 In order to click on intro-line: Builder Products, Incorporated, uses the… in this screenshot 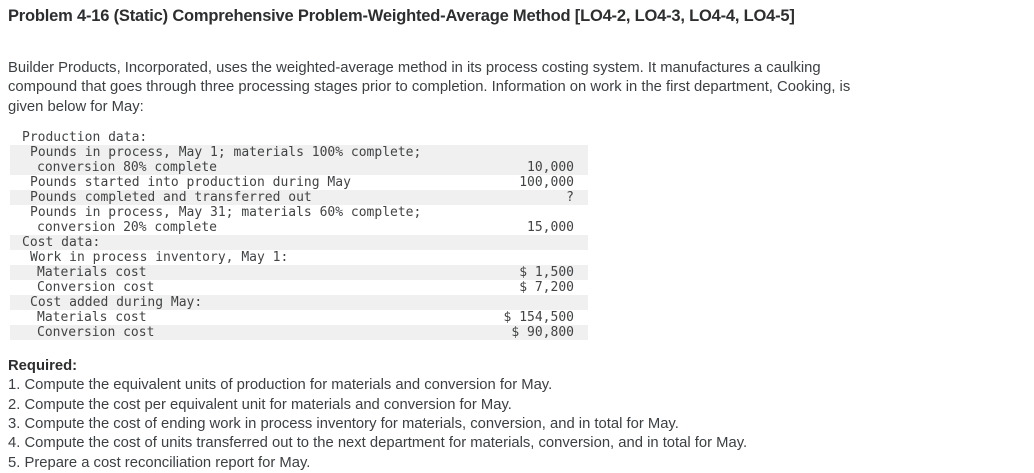, I will do `click(414, 68)`.